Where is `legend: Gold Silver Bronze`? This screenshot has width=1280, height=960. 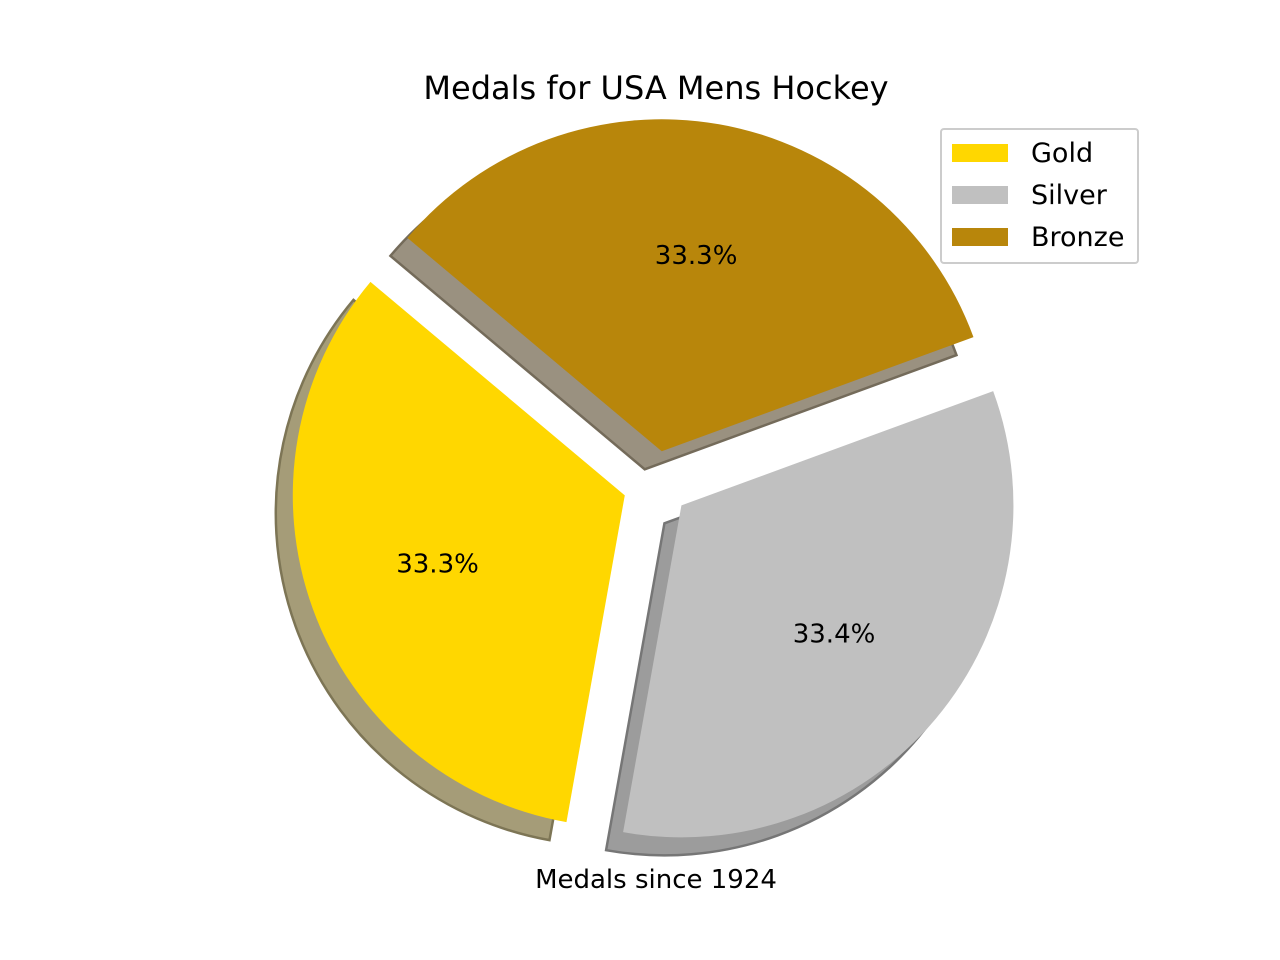
legend: Gold Silver Bronze is located at coordinates (1039, 196).